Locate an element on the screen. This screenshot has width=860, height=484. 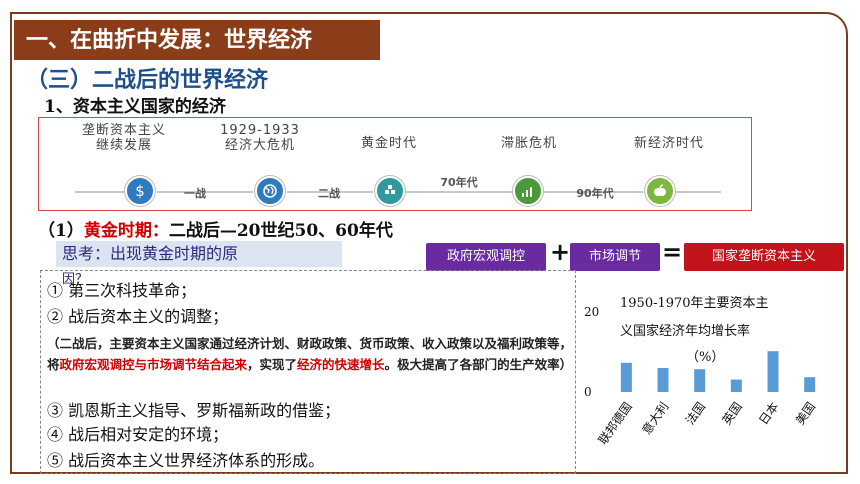
x-tick-label: 意大利 is located at coordinates (655, 418).